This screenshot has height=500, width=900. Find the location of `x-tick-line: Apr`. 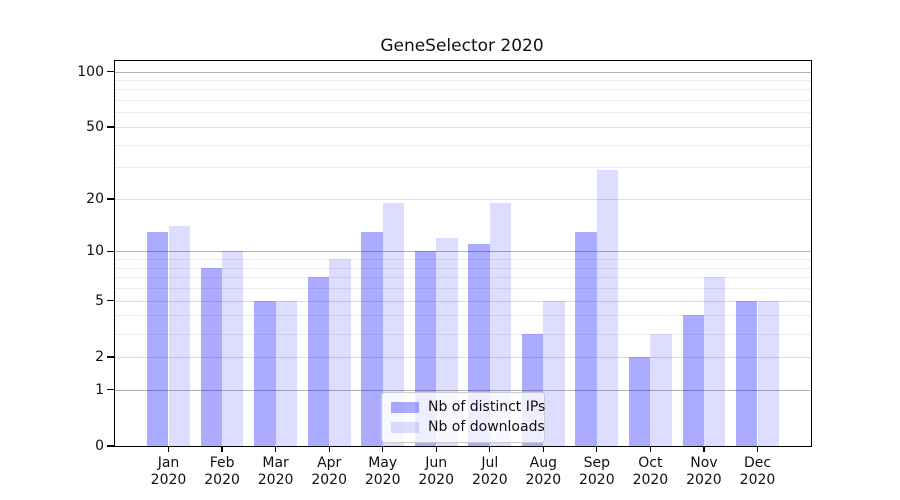

x-tick-line: Apr is located at coordinates (329, 463).